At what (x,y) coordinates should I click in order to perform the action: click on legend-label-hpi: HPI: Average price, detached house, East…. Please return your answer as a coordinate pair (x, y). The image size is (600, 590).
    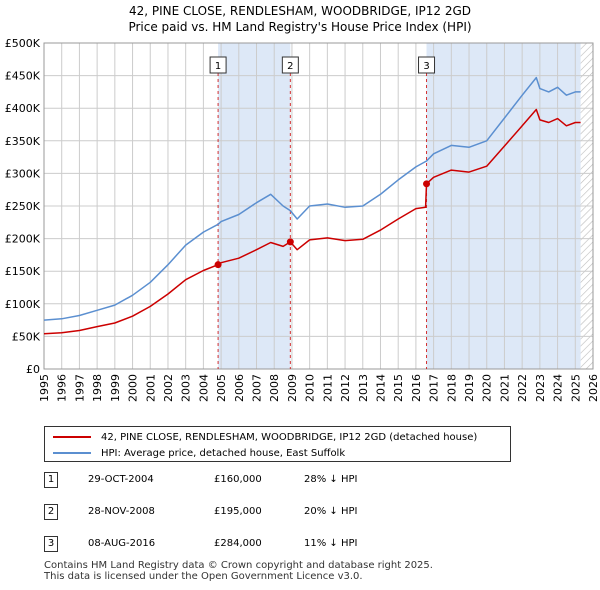
    Looking at the image, I should click on (223, 453).